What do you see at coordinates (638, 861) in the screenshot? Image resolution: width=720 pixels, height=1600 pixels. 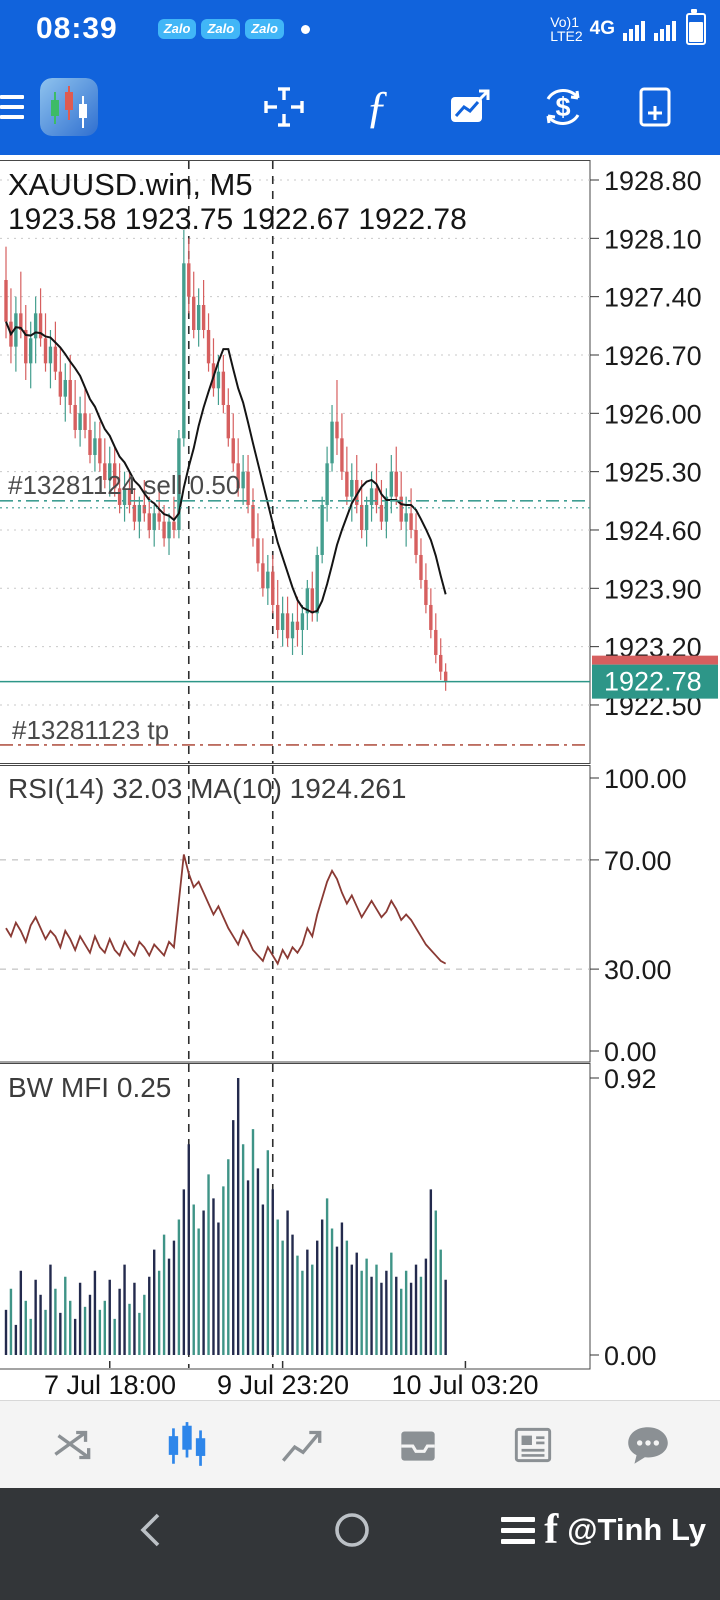 I see `svg-text: 70.00` at bounding box center [638, 861].